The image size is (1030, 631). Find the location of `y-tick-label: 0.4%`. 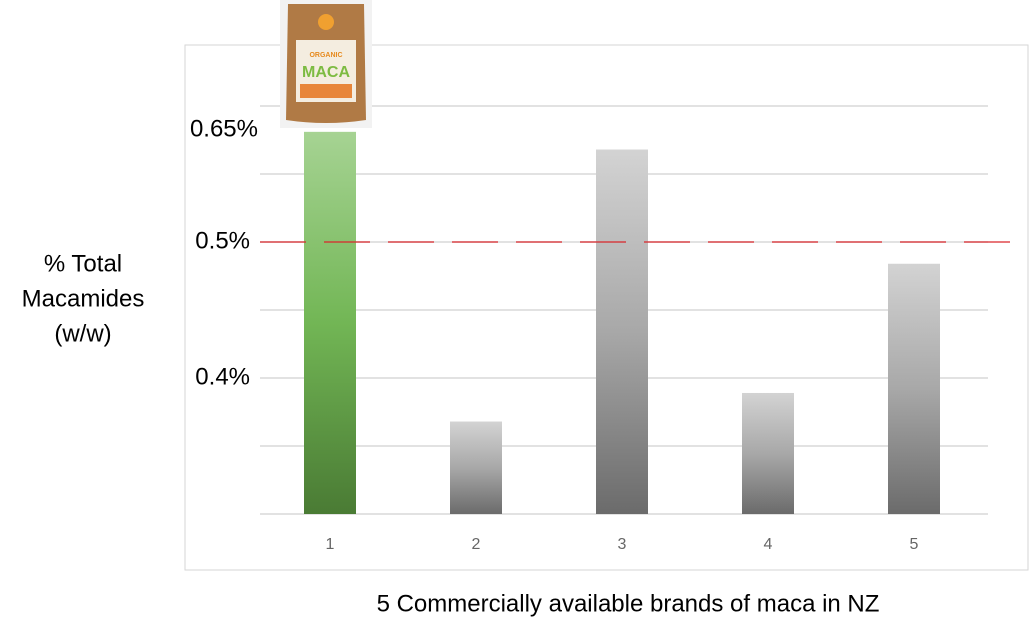

y-tick-label: 0.4% is located at coordinates (222, 376).